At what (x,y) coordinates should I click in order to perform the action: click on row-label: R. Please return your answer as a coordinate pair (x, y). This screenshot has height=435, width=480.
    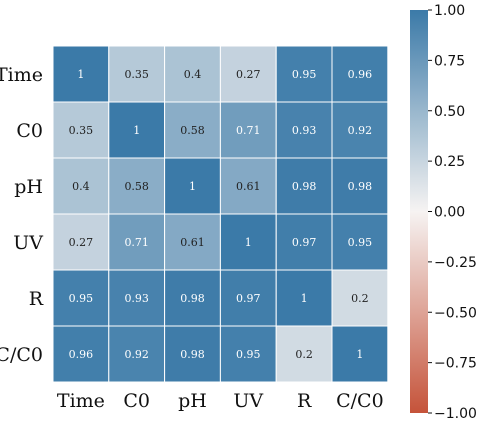
    Looking at the image, I should click on (36, 299).